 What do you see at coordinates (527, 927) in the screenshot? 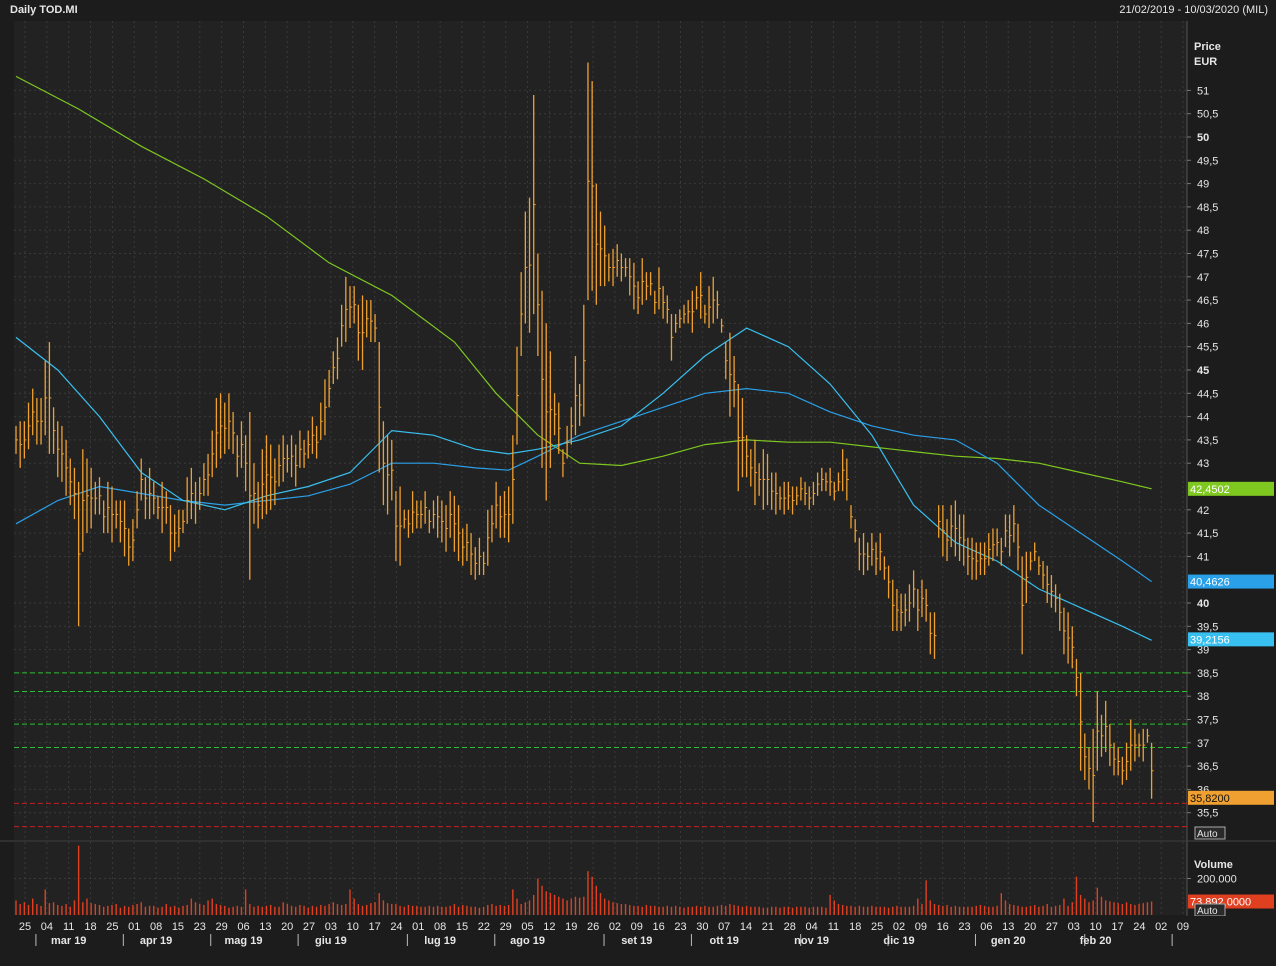
I see `x-day-label: 05` at bounding box center [527, 927].